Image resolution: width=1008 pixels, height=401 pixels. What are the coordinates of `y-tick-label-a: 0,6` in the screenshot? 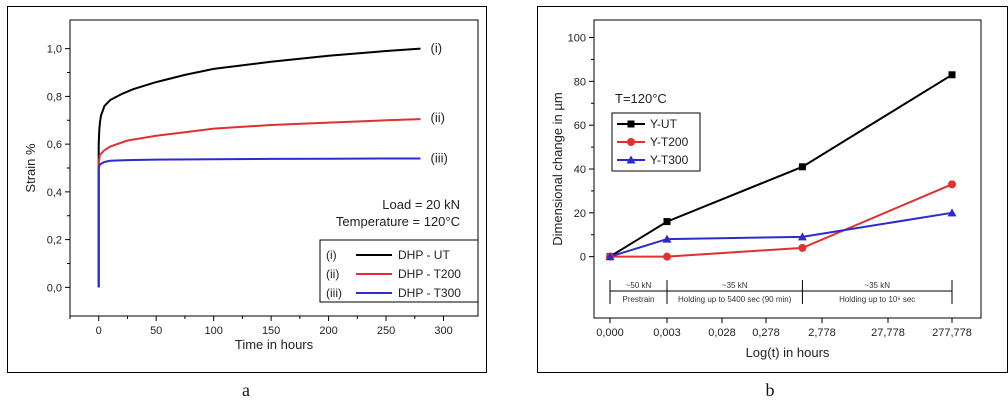 It's located at (54, 145).